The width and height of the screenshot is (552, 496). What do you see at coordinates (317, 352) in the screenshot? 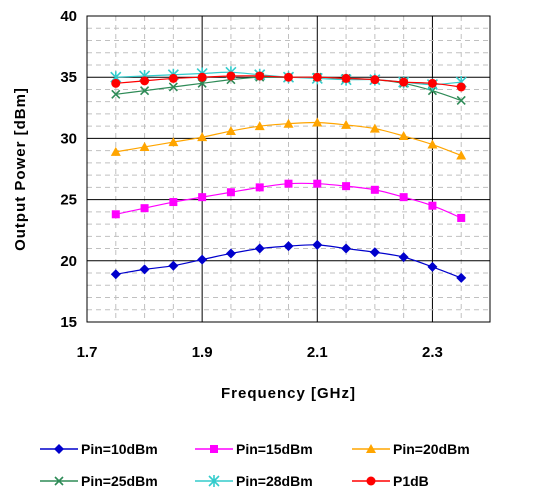
I see `x-tick-label: 2.1` at bounding box center [317, 352].